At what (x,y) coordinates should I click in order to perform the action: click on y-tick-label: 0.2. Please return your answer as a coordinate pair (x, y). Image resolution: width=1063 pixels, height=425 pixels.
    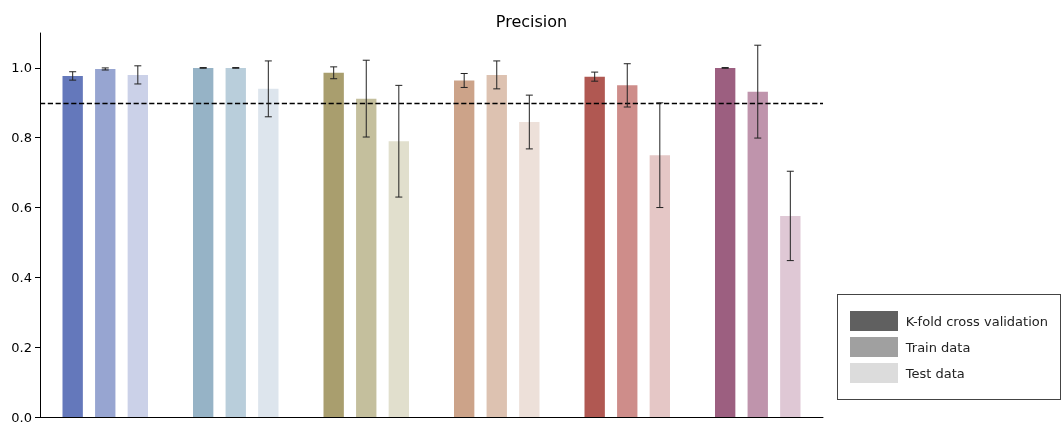
    Looking at the image, I should click on (21, 347).